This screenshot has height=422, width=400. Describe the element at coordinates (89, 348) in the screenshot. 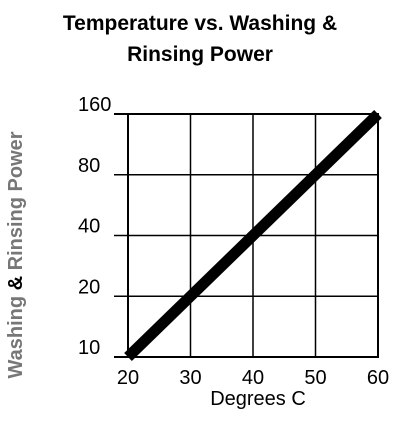

I see `y-tick-label: 10` at that location.